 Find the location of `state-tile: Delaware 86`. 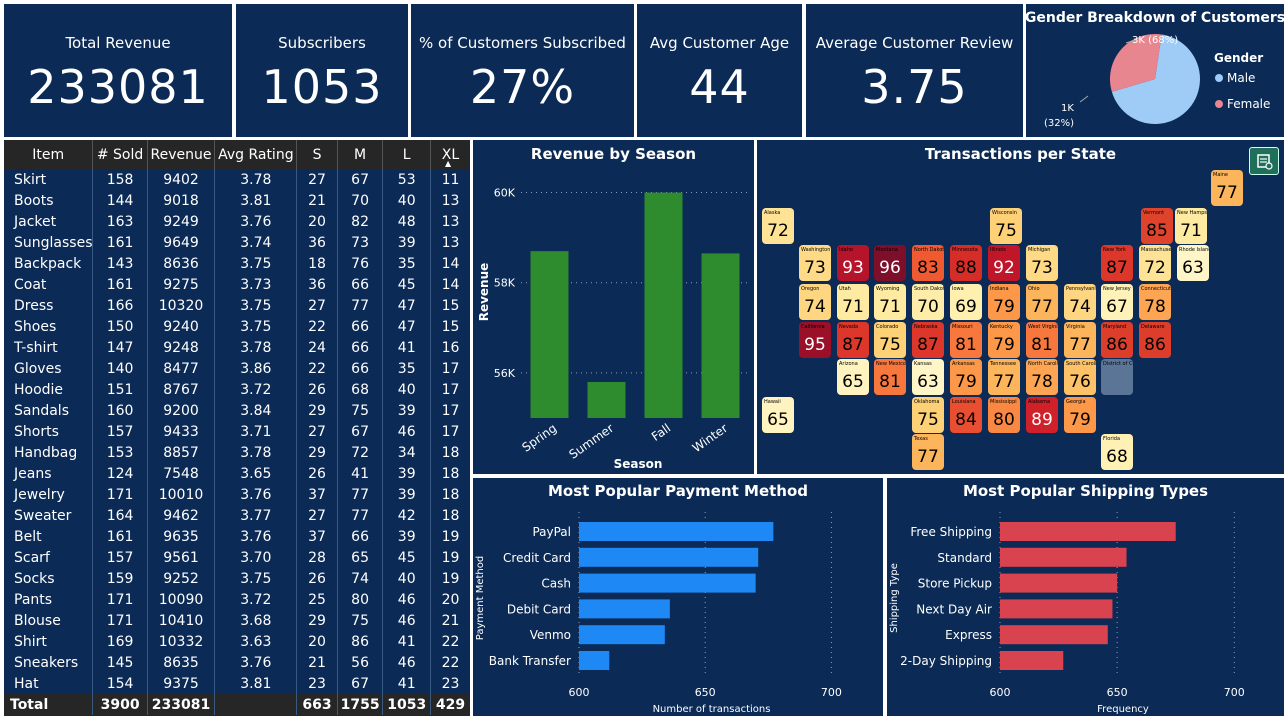

state-tile: Delaware 86 is located at coordinates (1155, 340).